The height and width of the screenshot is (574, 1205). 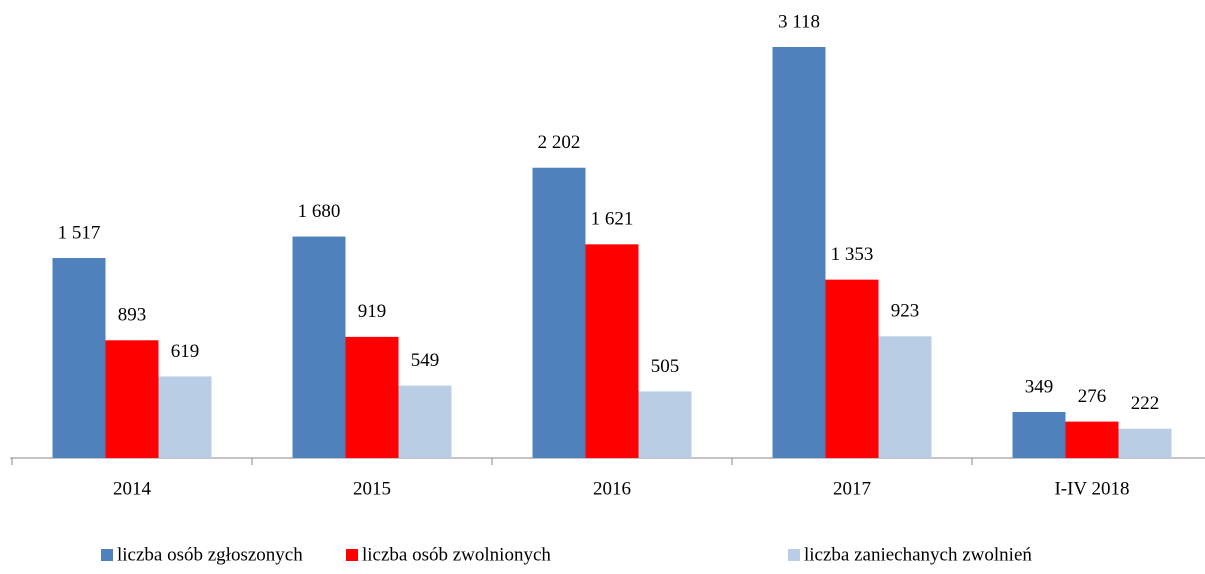 What do you see at coordinates (852, 488) in the screenshot?
I see `x-tick-label: 2017` at bounding box center [852, 488].